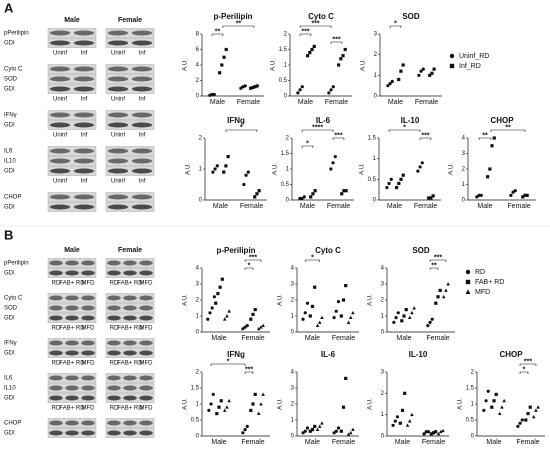  Describe the element at coordinates (56, 284) in the screenshot. I see `blot-column-label: RD` at that location.